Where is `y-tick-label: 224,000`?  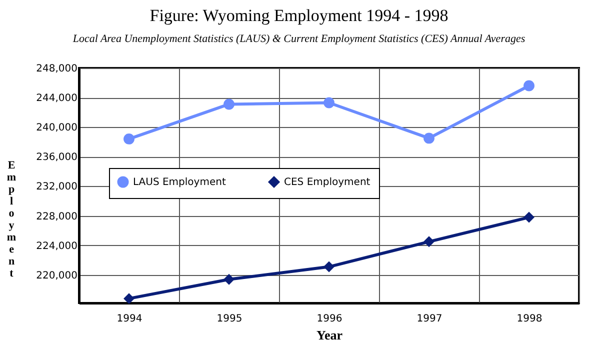 y-tick-label: 224,000 is located at coordinates (57, 246).